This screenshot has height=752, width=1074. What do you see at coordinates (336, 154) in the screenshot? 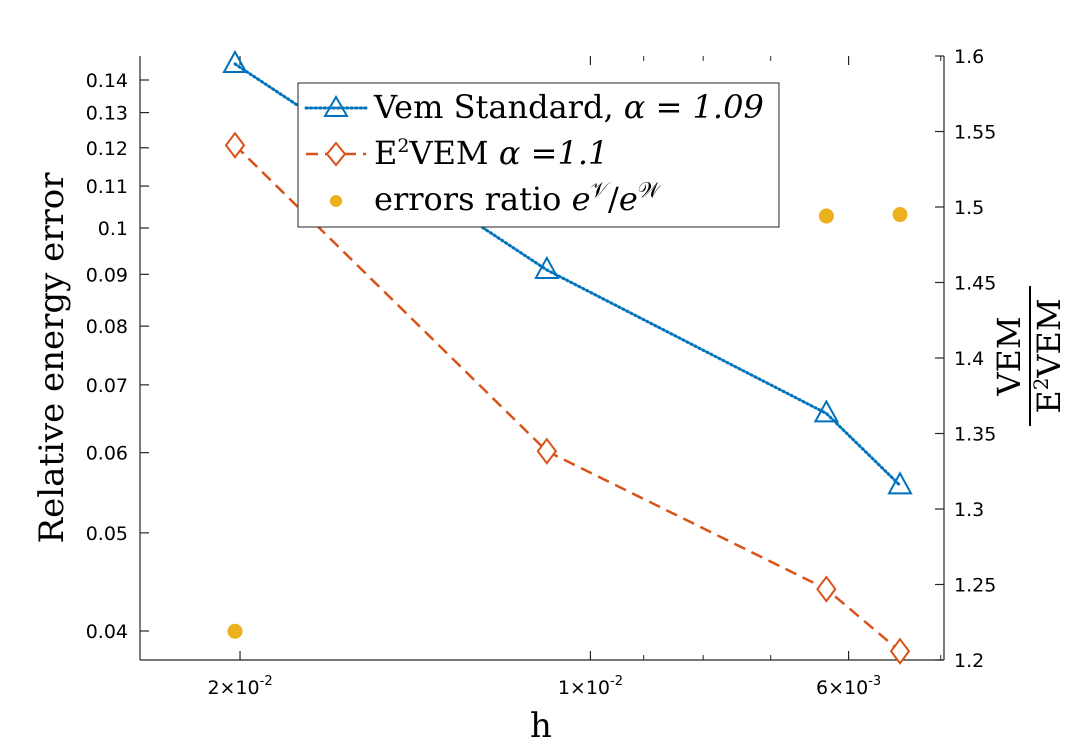
I see `legend-e2vem-diamond-marker` at bounding box center [336, 154].